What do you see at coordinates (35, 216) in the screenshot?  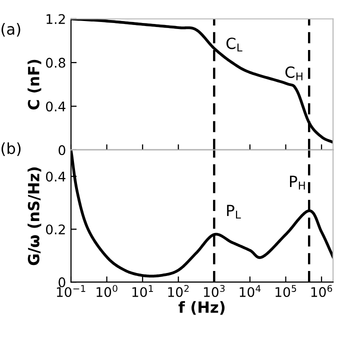 I see `y-axis-title: G/ω (nS/Hz)` at bounding box center [35, 216].